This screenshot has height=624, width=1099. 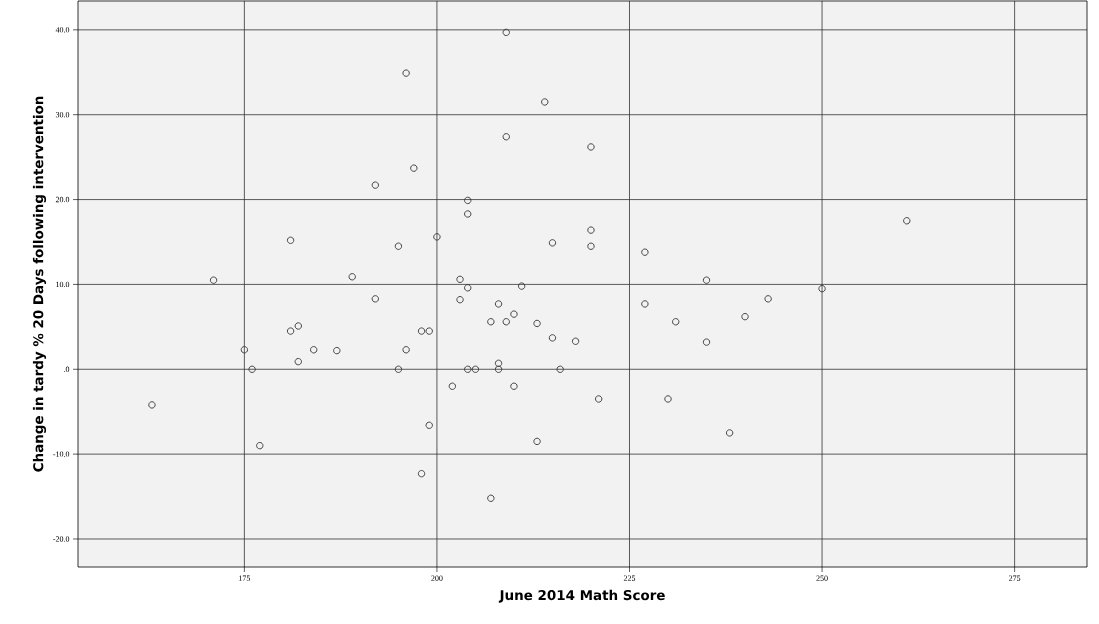 What do you see at coordinates (581, 596) in the screenshot?
I see `x-axis-title: June 2014 Math Score` at bounding box center [581, 596].